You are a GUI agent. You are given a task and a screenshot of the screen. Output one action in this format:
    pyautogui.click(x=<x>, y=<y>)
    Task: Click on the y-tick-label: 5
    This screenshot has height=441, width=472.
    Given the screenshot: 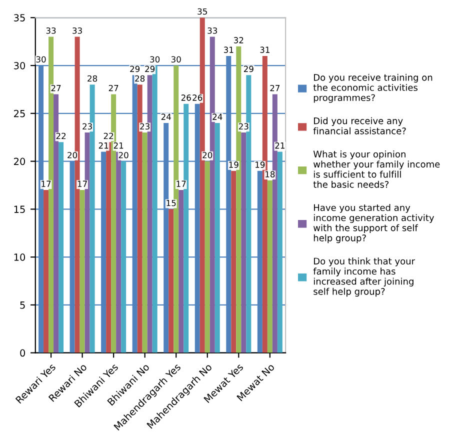 What is the action you would take?
    pyautogui.click(x=22, y=305)
    